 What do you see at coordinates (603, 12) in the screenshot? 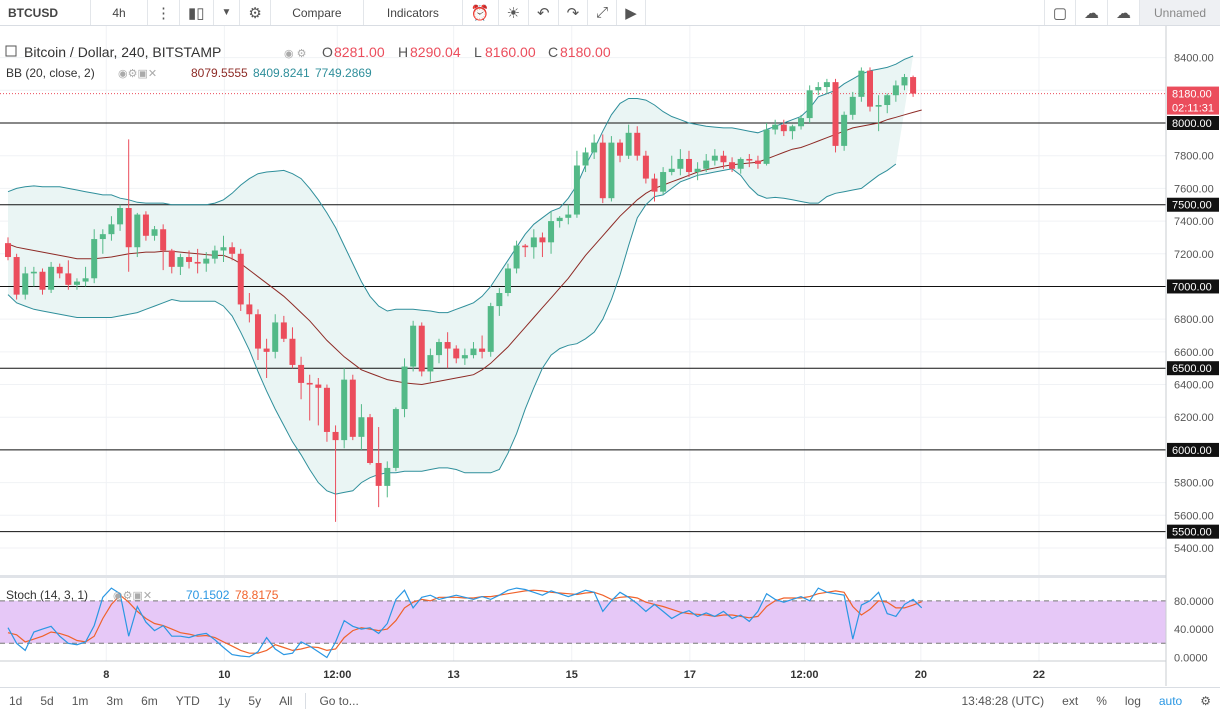
I see `fullscreen-icon: ⤢` at bounding box center [603, 12].